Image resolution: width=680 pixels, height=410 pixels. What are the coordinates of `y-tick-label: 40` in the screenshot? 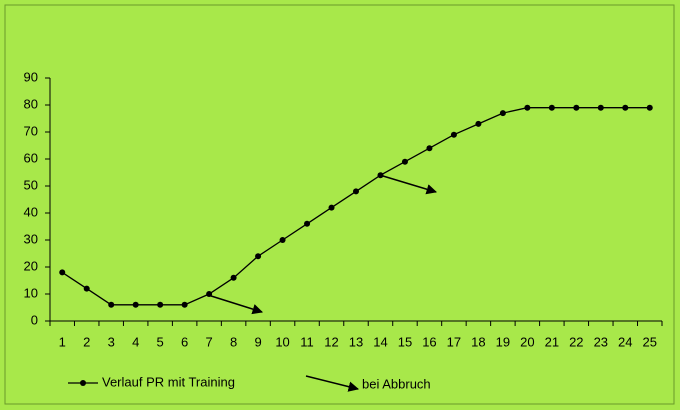 It's located at (31, 211).